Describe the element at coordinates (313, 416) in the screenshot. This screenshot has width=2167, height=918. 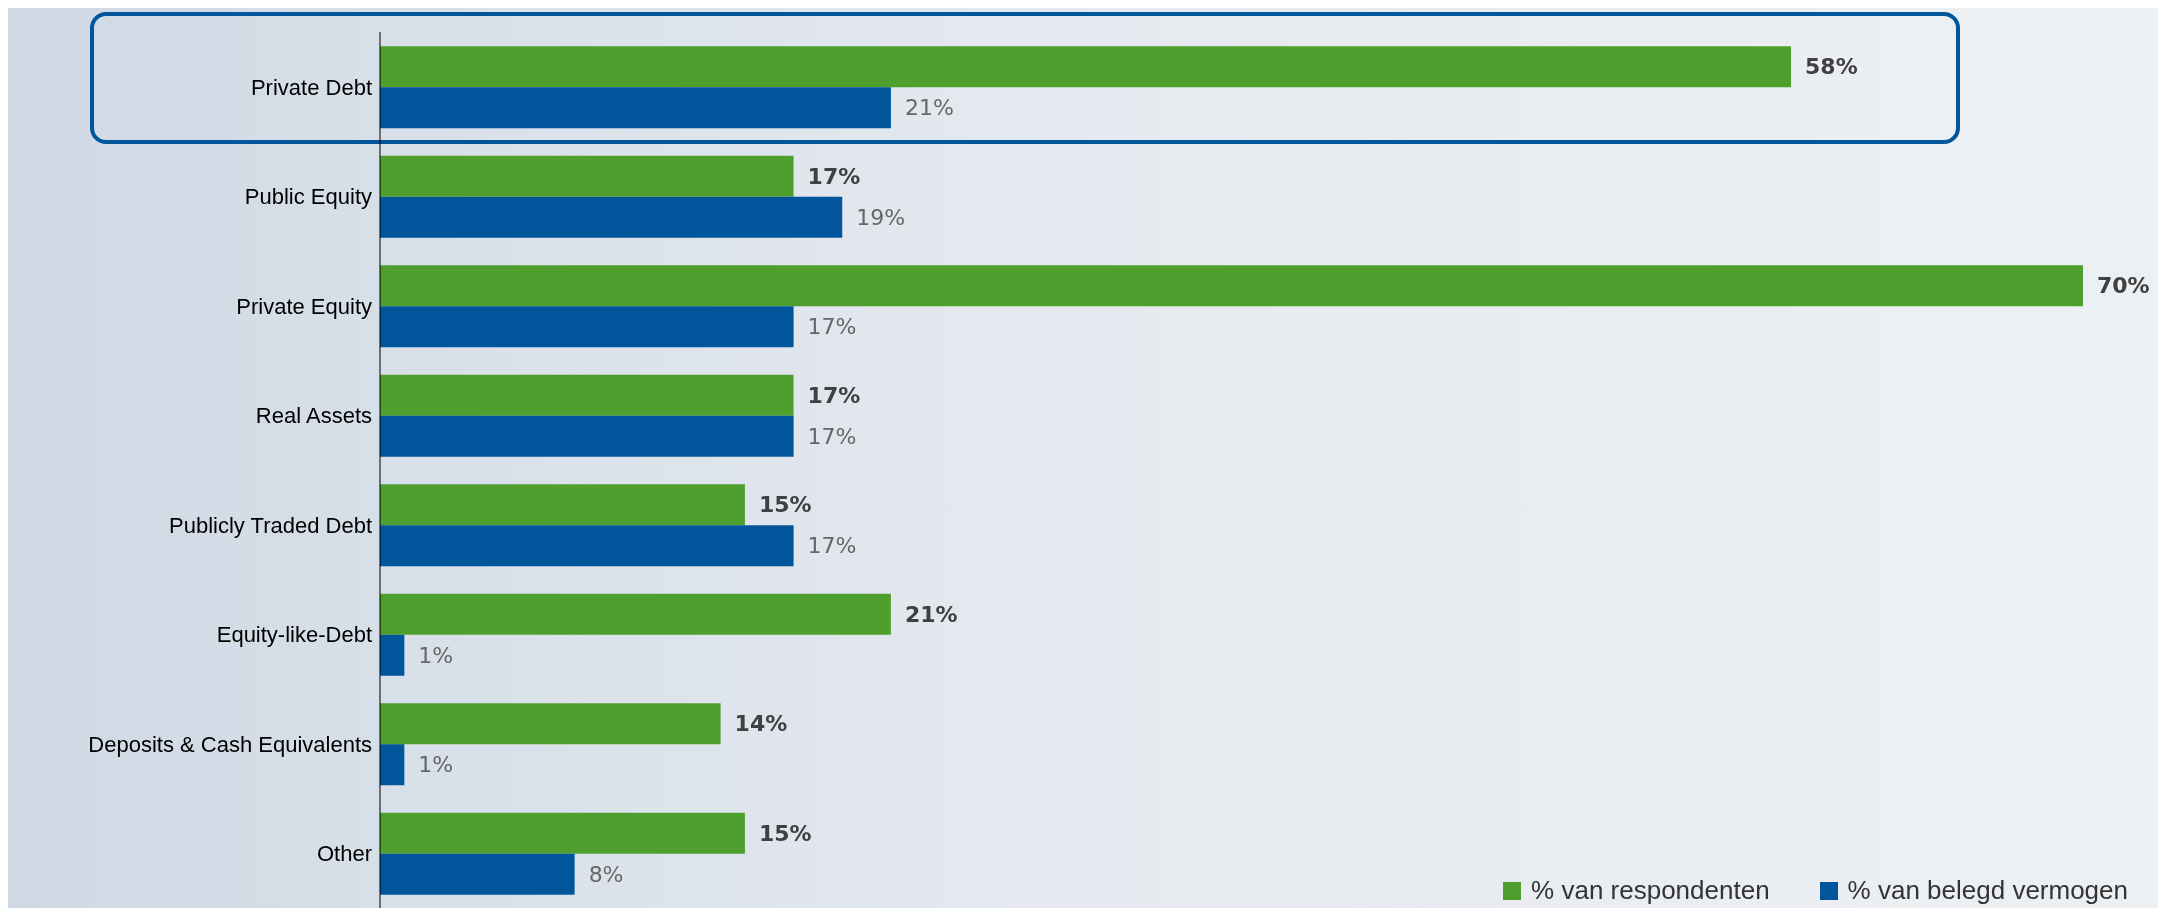
I see `y-tick-label: Real Assets` at that location.